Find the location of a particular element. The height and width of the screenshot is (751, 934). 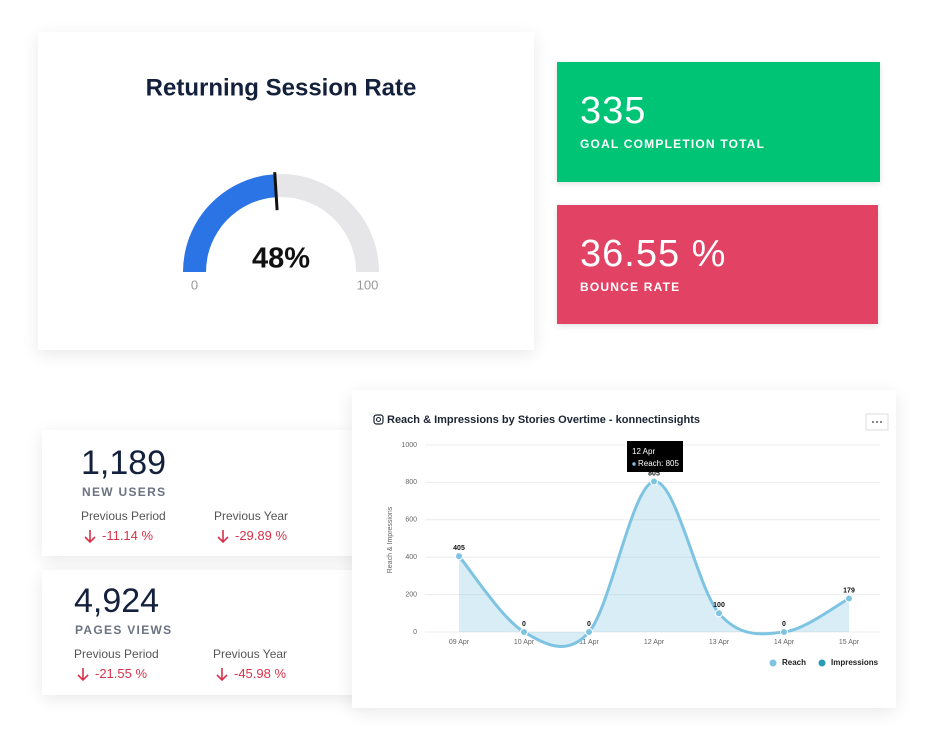

gauge-title: Returning Session Rate is located at coordinates (281, 87).